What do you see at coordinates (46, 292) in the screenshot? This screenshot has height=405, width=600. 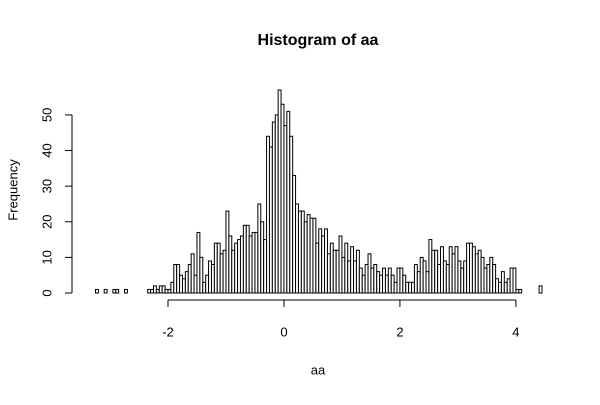 I see `y-tick-label: 0` at bounding box center [46, 292].